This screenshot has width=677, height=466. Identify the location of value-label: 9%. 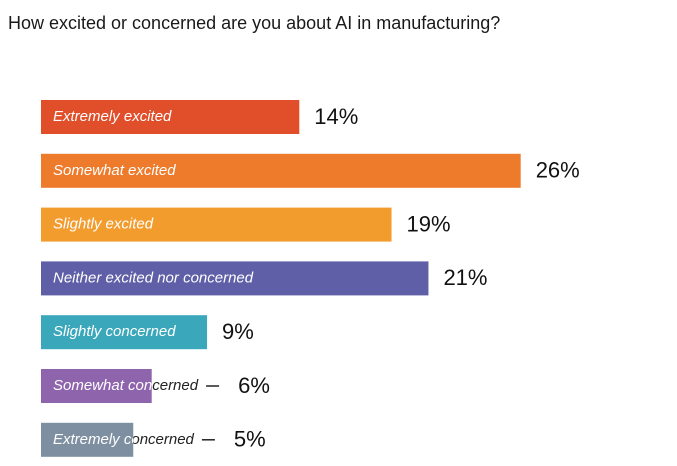
(238, 331).